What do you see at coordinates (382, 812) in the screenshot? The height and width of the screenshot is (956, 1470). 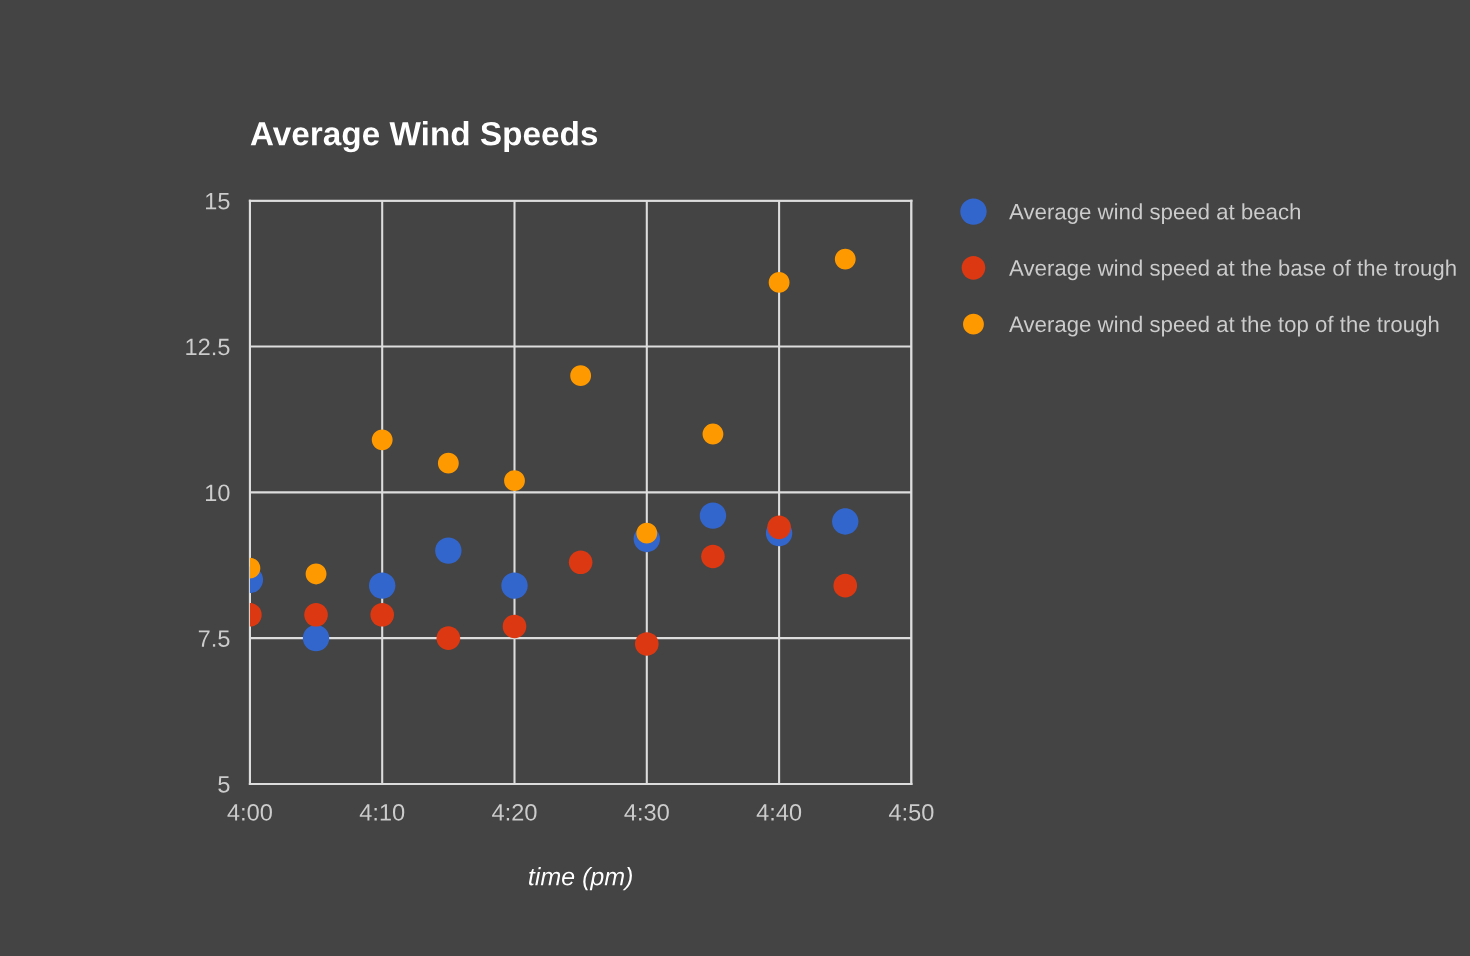 I see `x-tick-label: 4:10` at bounding box center [382, 812].